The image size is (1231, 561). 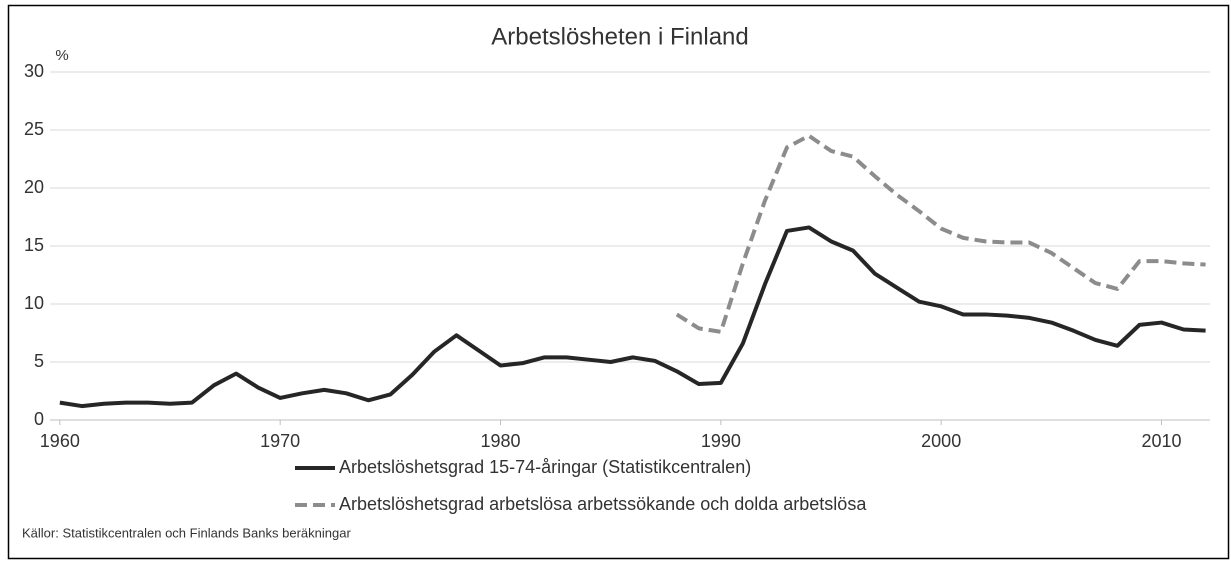 What do you see at coordinates (60, 441) in the screenshot?
I see `x-tick-label: 1960` at bounding box center [60, 441].